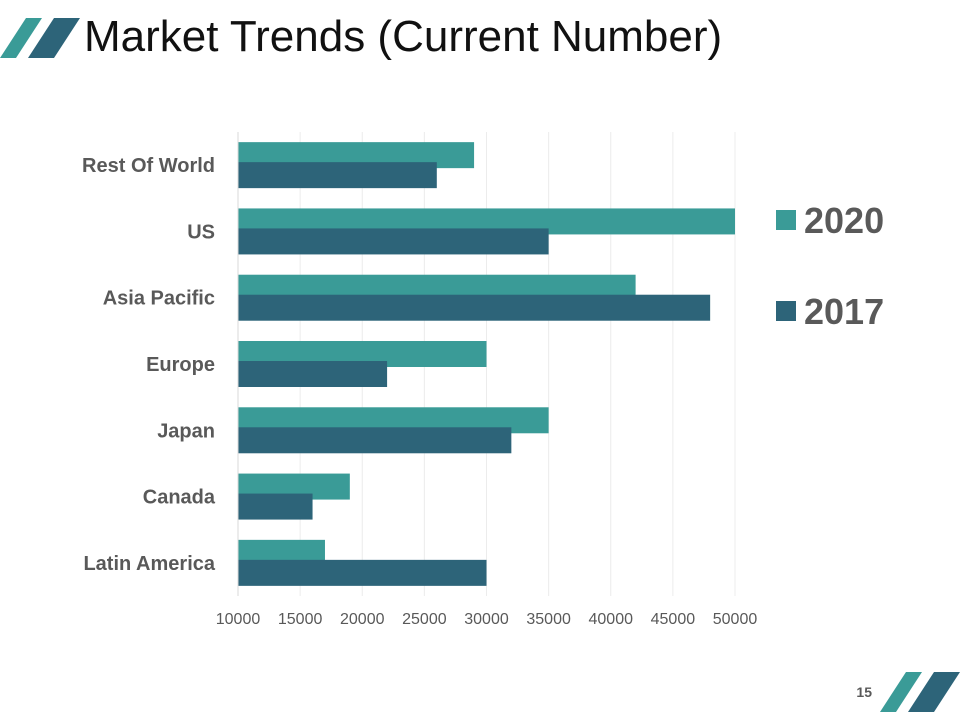 The height and width of the screenshot is (720, 960). I want to click on x-tick-label: 50000, so click(735, 619).